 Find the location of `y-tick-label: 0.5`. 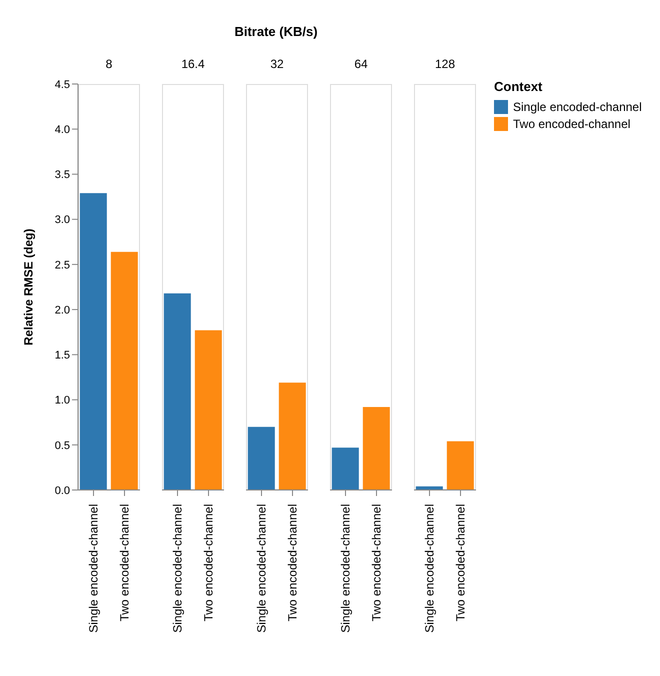

y-tick-label: 0.5 is located at coordinates (62, 446).